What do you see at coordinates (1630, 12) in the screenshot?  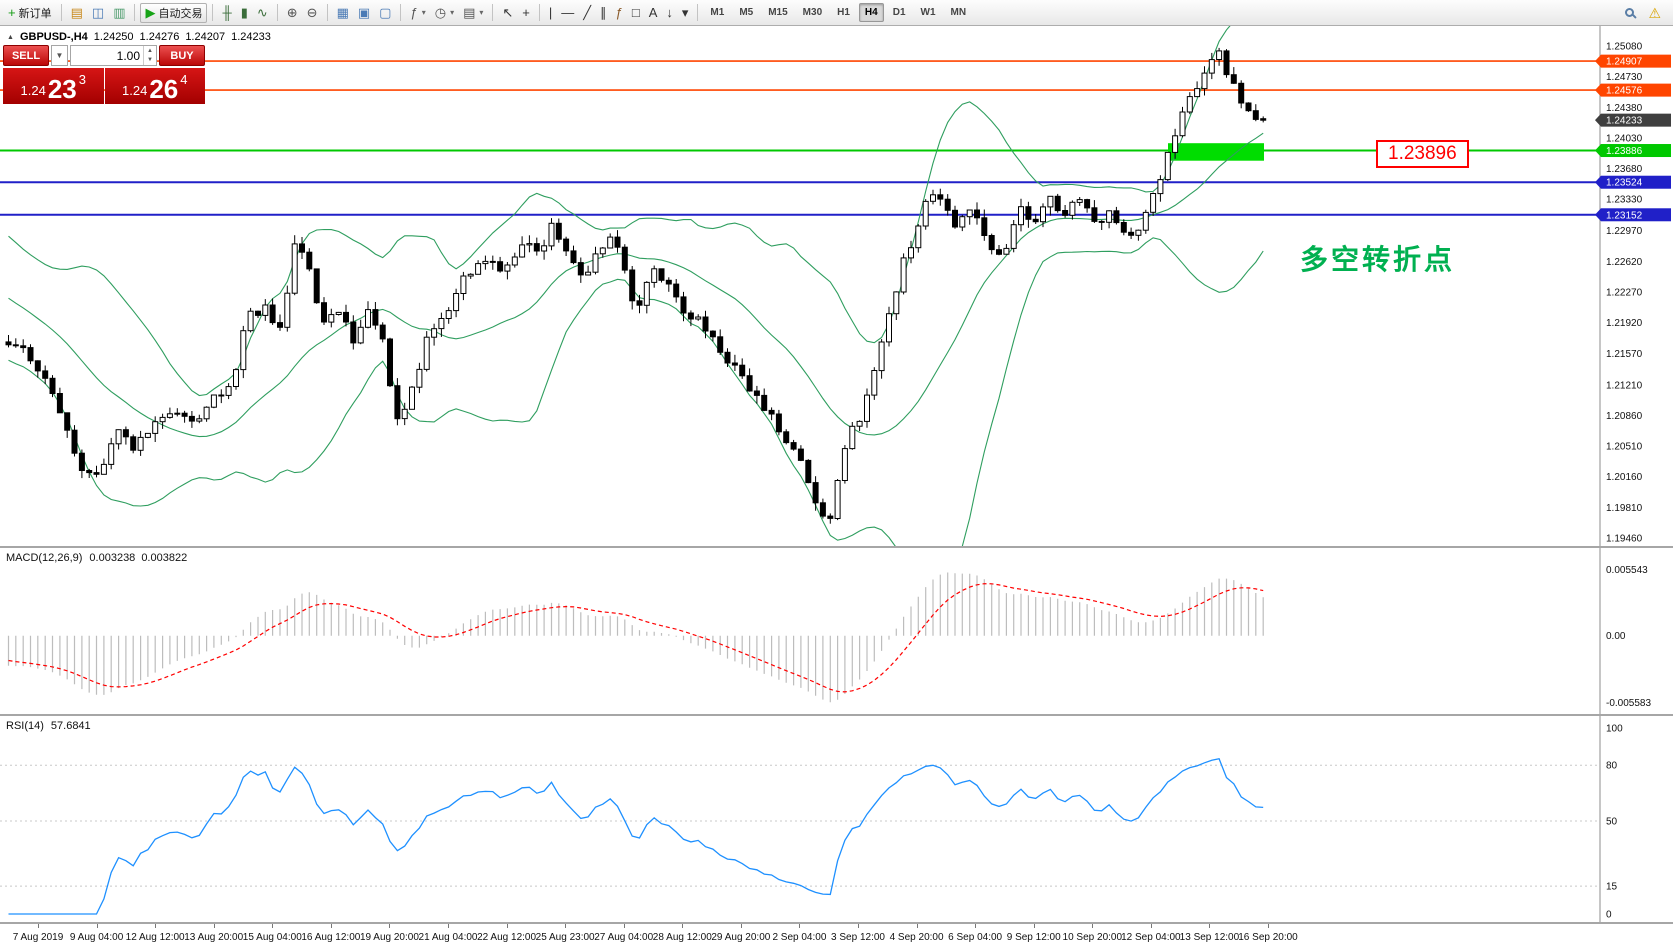 I see `search-icon` at bounding box center [1630, 12].